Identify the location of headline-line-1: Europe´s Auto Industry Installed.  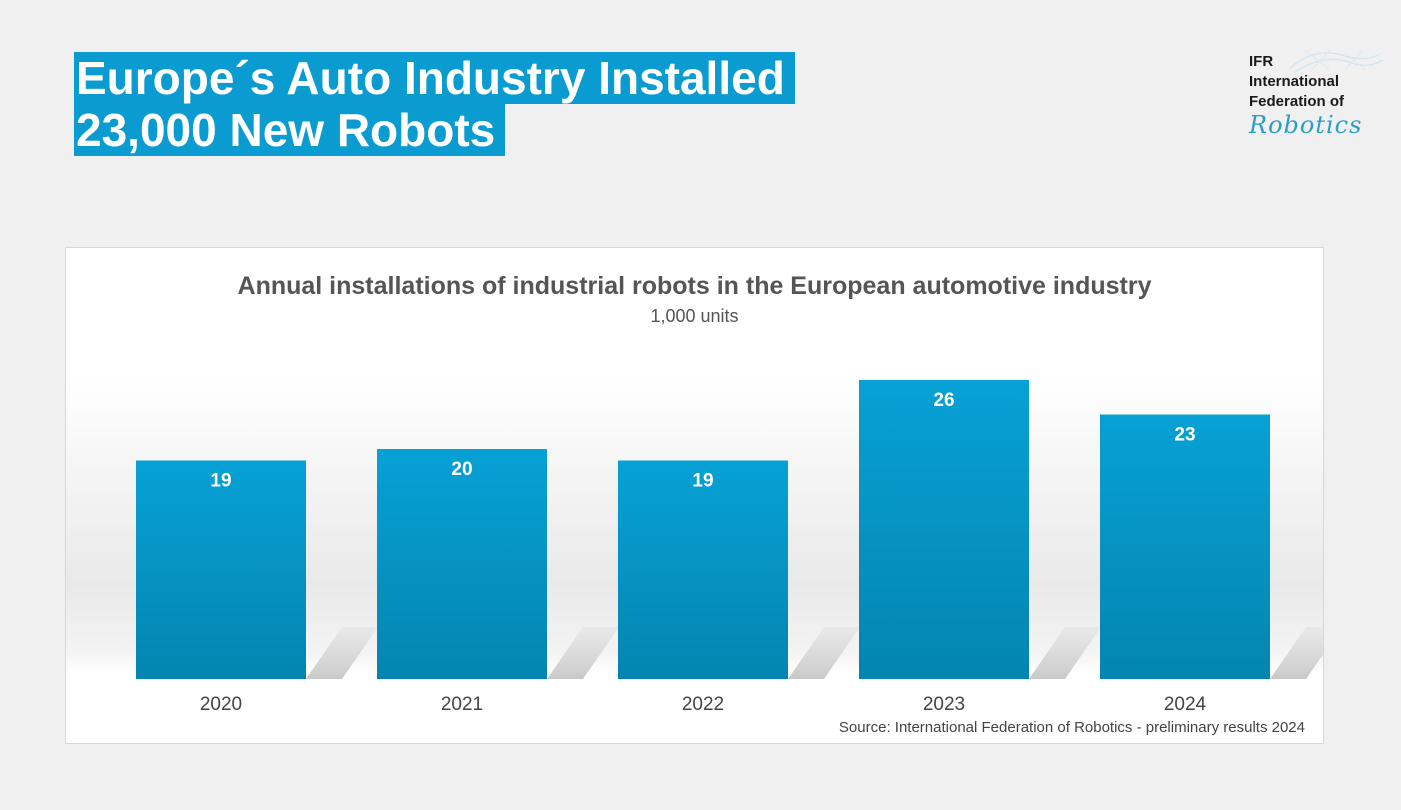
(434, 78).